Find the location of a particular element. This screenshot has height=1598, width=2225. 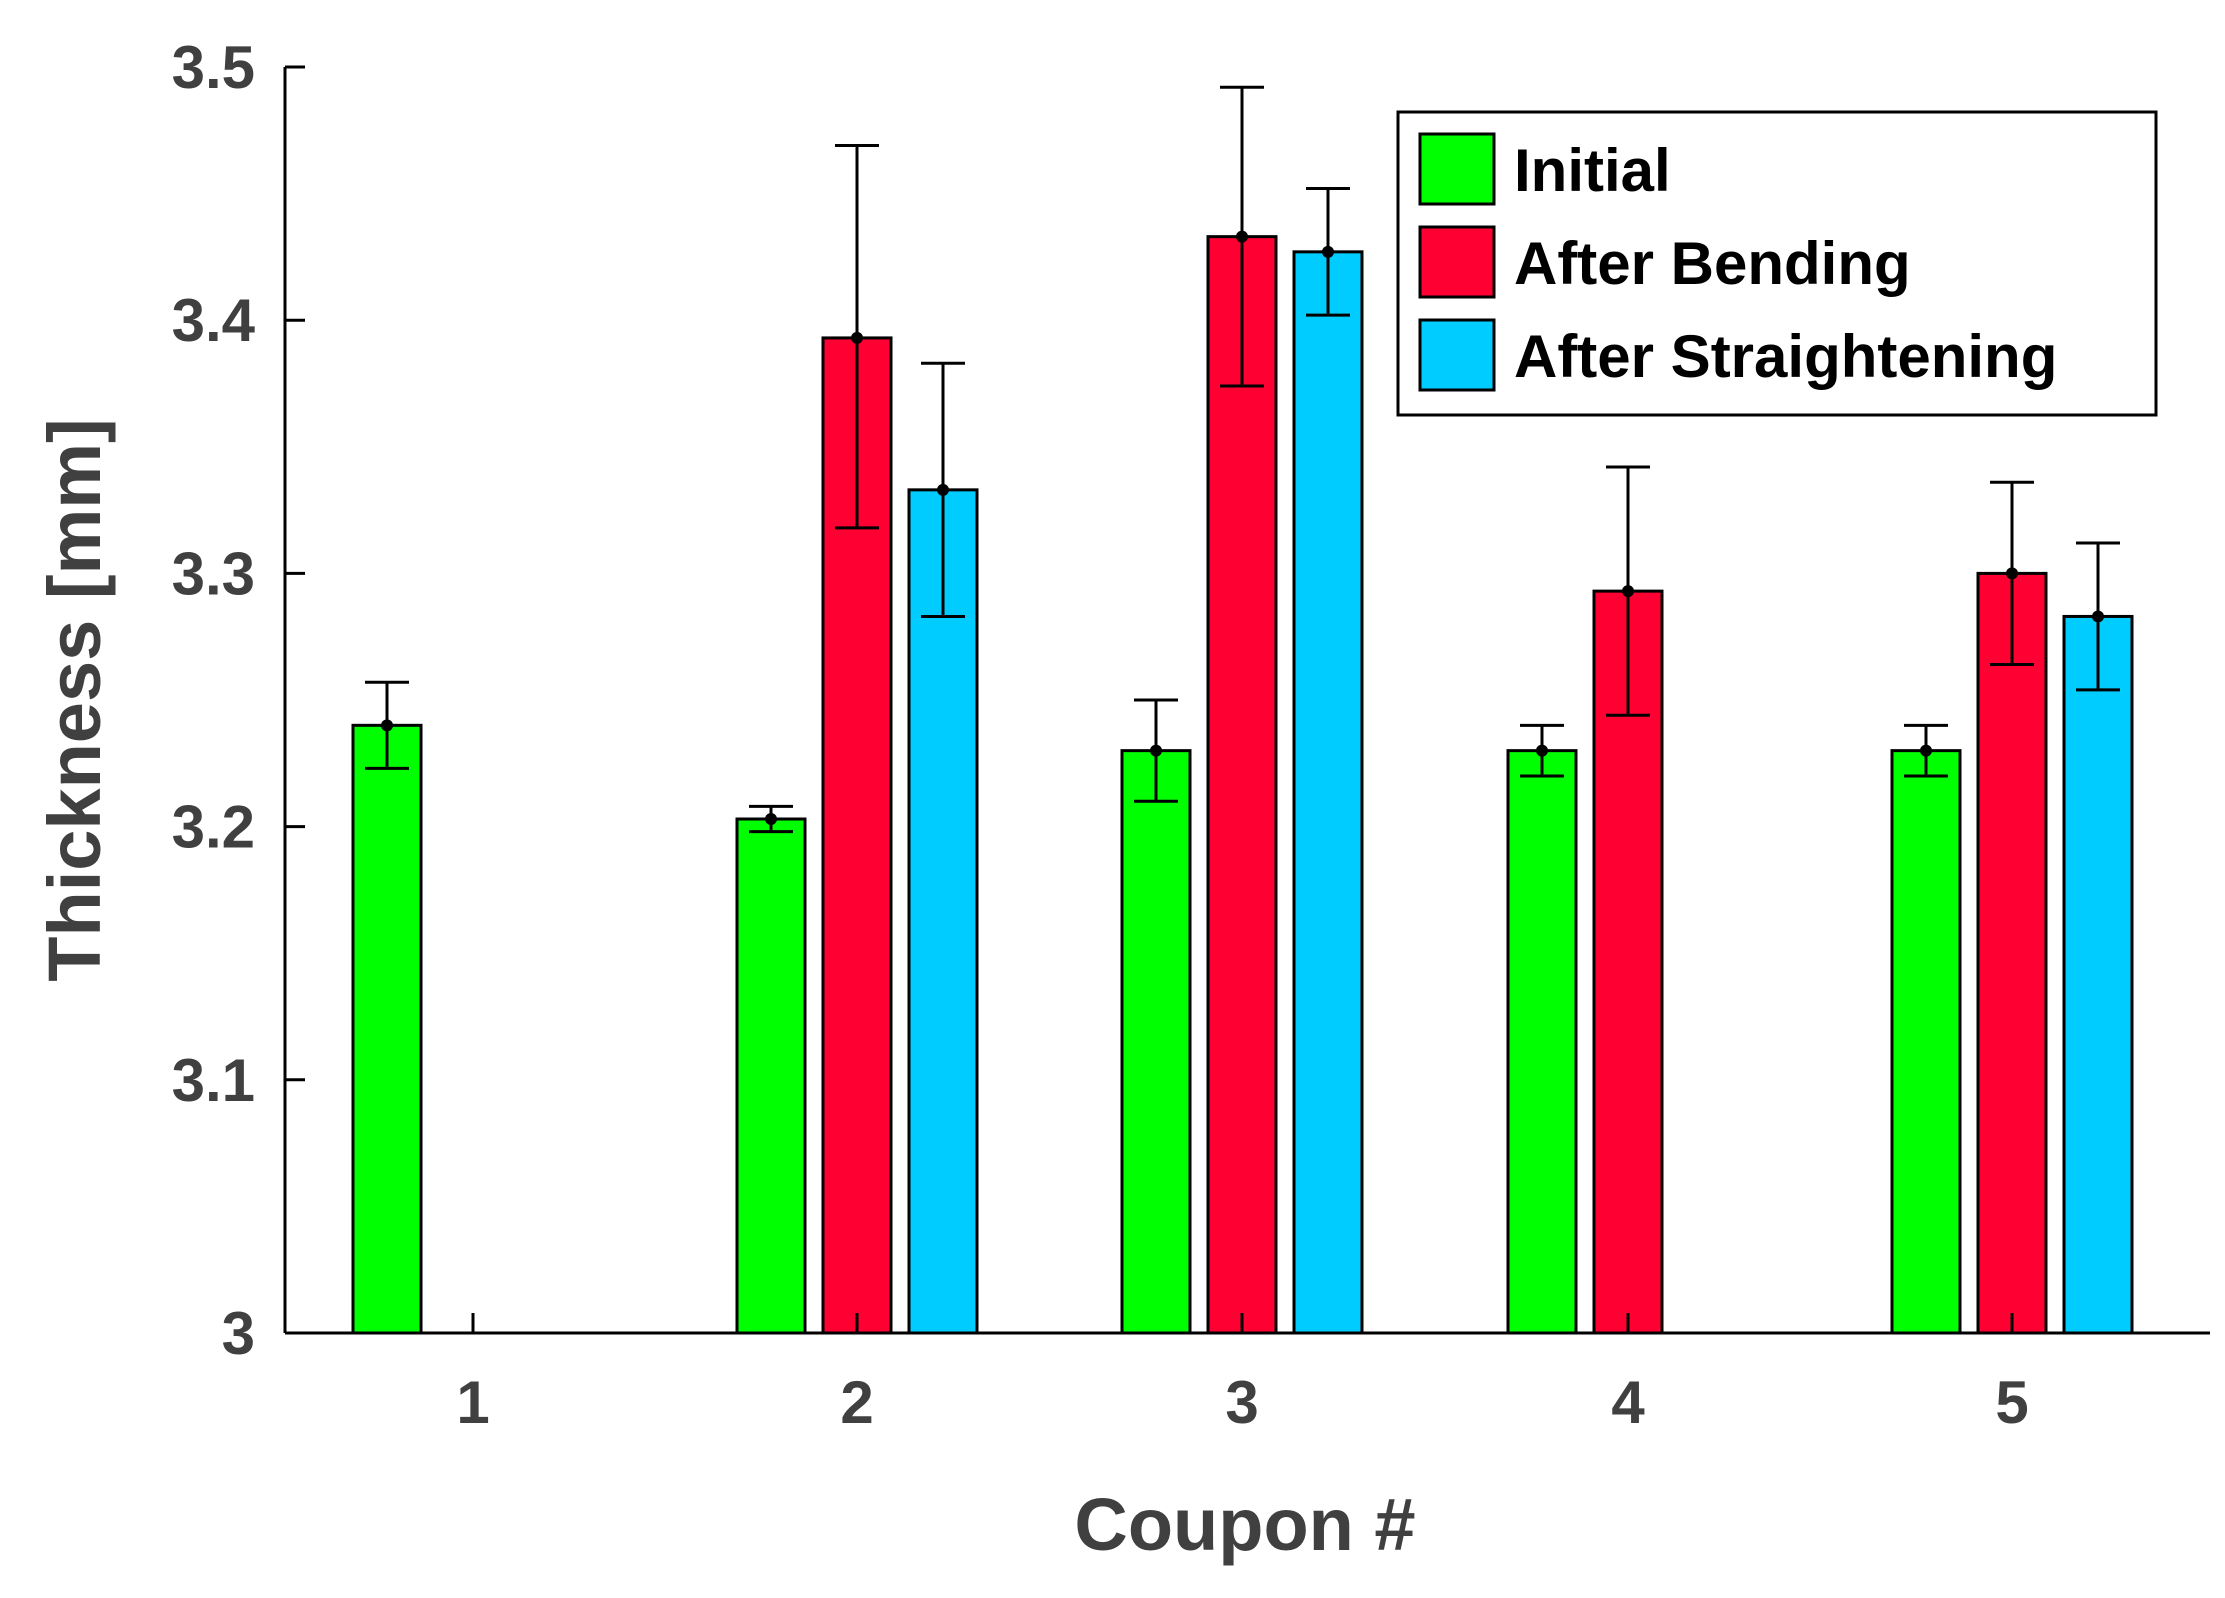

legend-swatch-initial is located at coordinates (1457, 169).